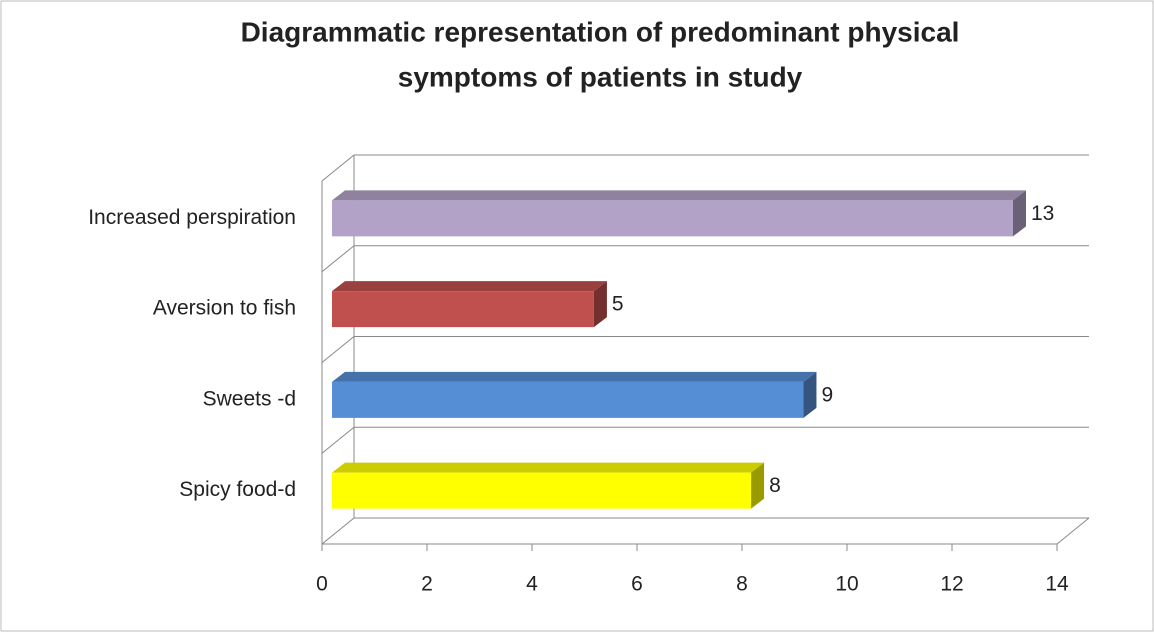  Describe the element at coordinates (637, 584) in the screenshot. I see `x-tick-label: 6` at that location.